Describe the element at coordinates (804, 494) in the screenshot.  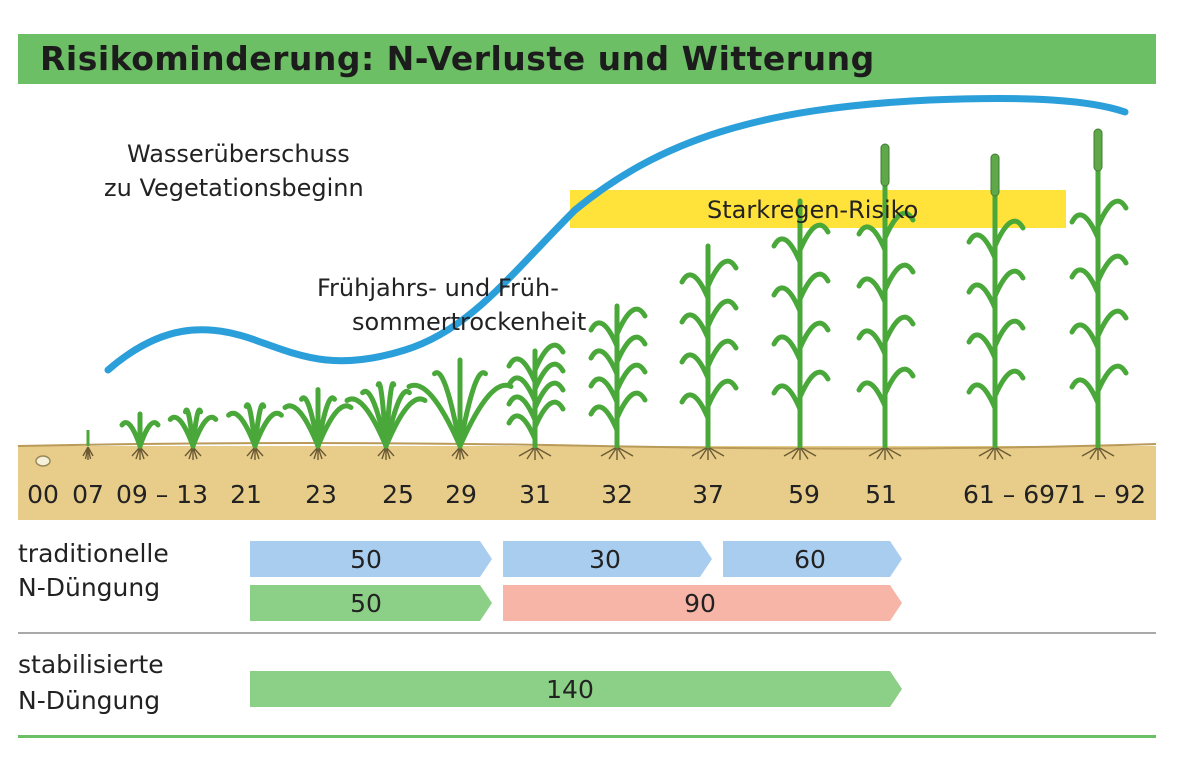
I see `growth-stage-label: 59` at that location.